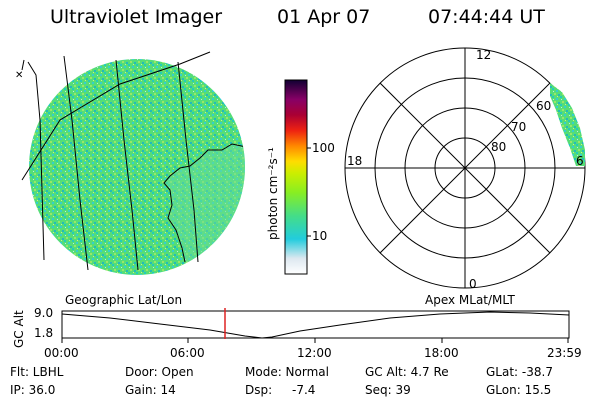  Describe the element at coordinates (473, 284) in the screenshot. I see `mlt-label-0: 0` at that location.